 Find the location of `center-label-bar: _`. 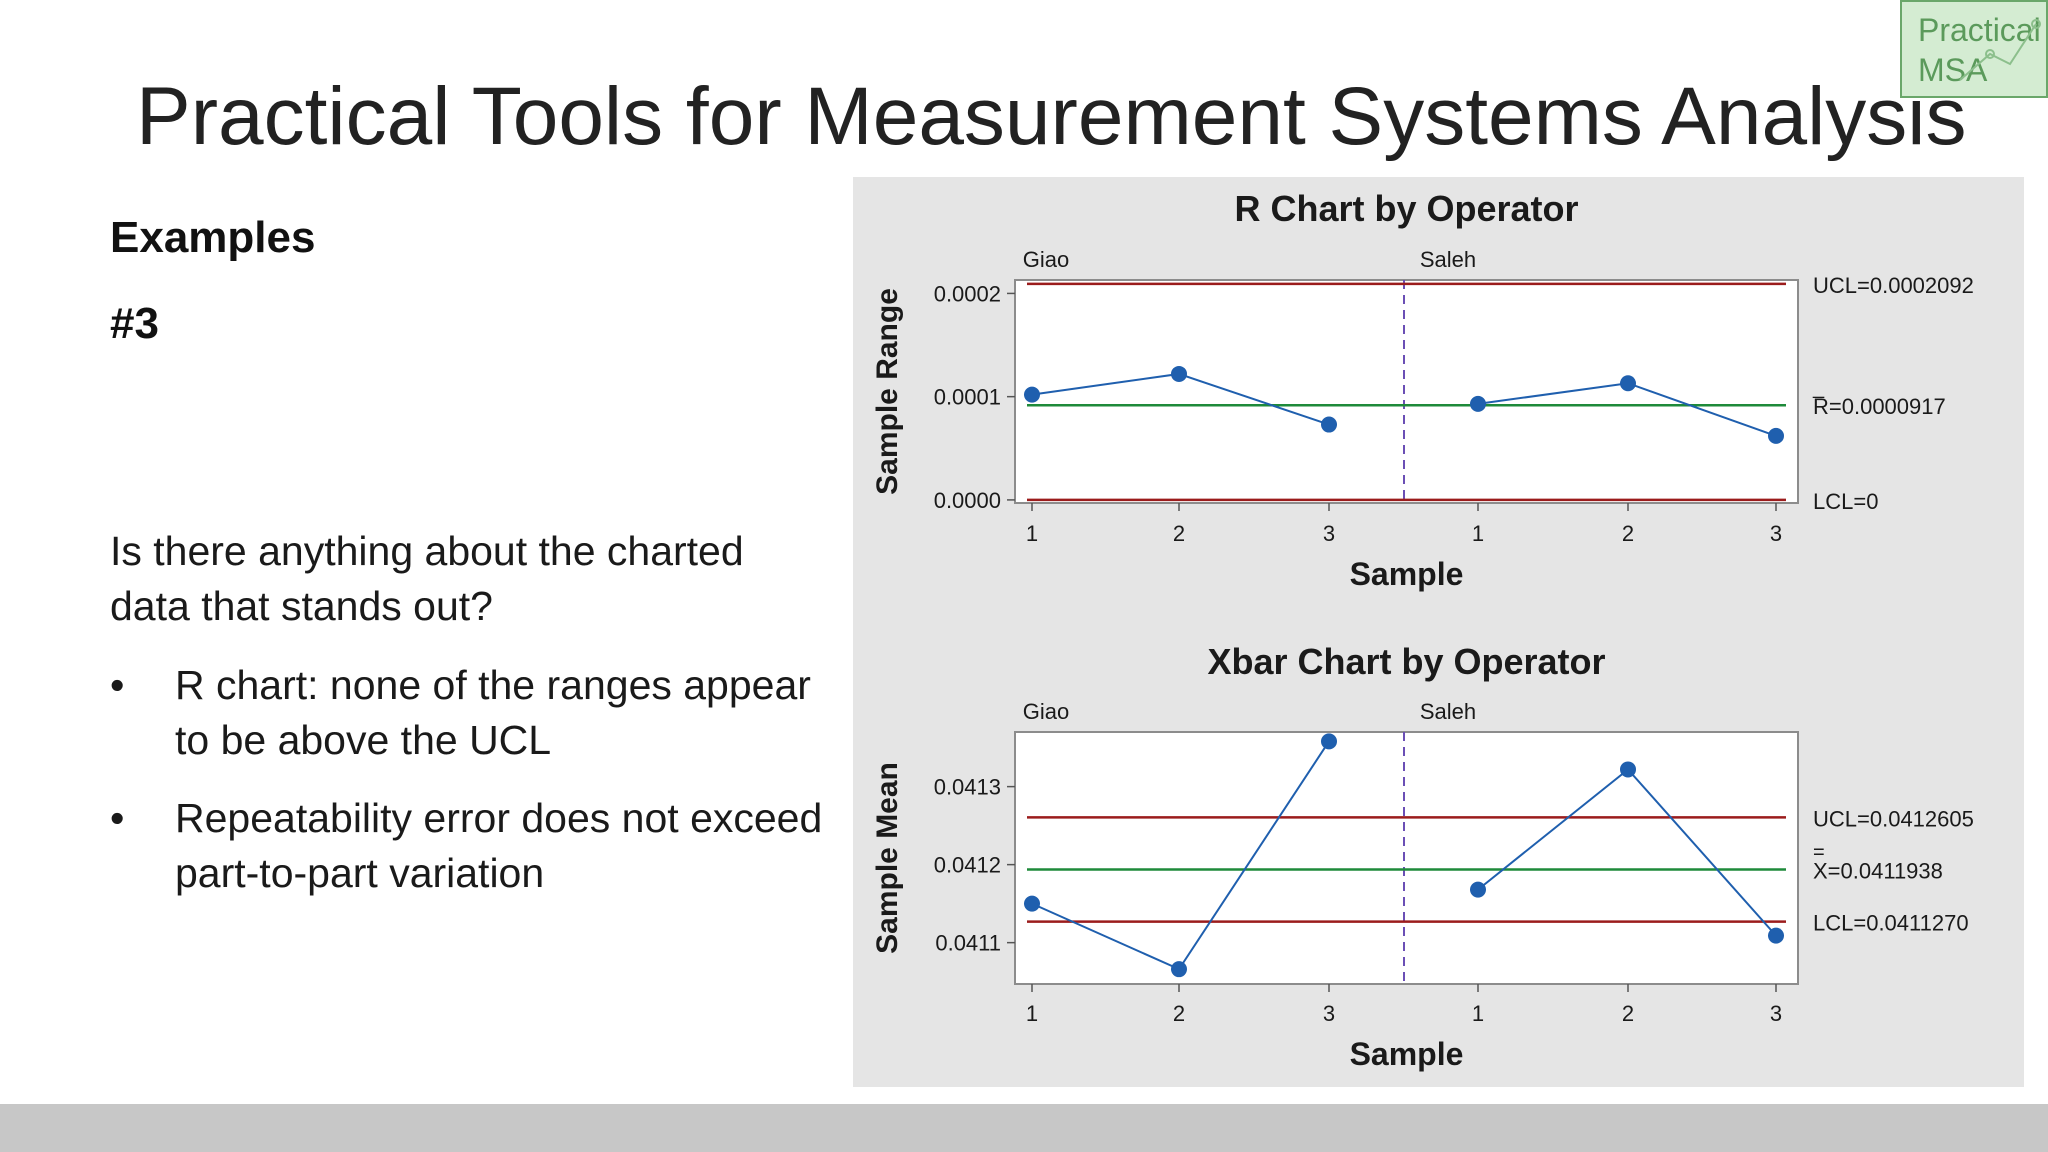

center-label-bar: _ is located at coordinates (1818, 388).